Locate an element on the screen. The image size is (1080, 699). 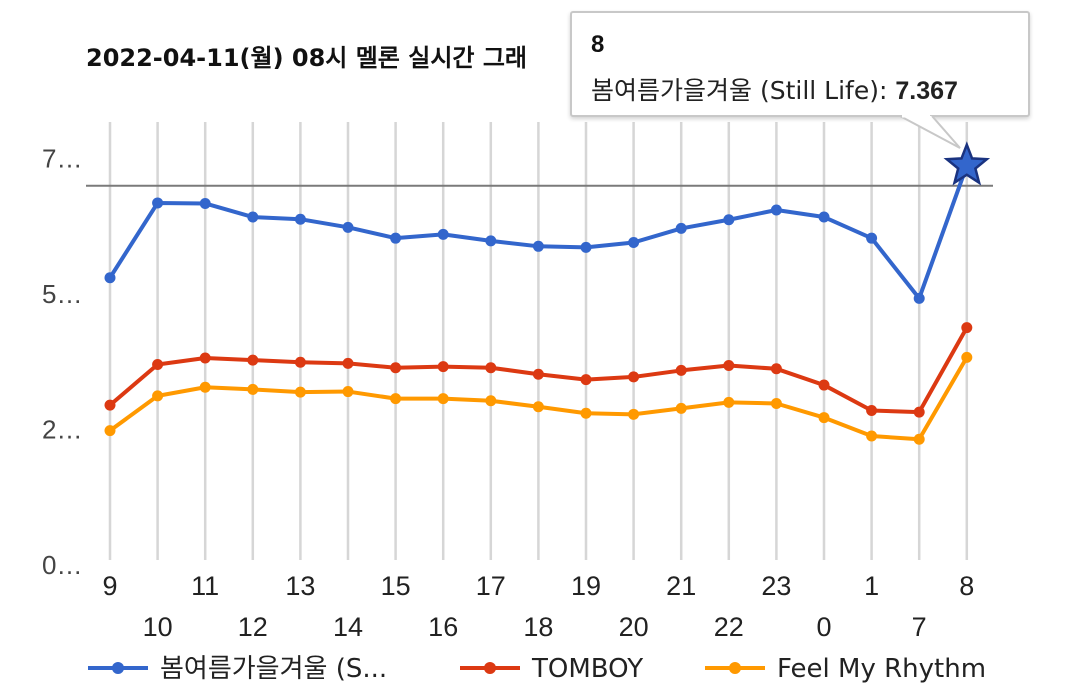
chart-title: 2022-04-11(월) 08시 멜론 실시간 그래 is located at coordinates (306, 58).